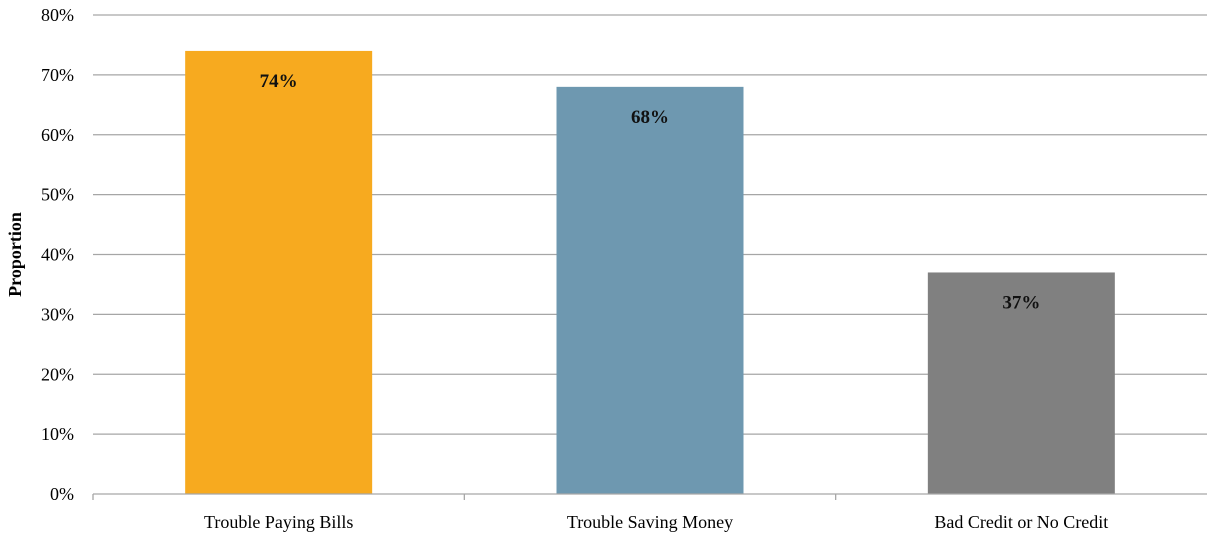  I want to click on y-tick-label: 60%, so click(57, 135).